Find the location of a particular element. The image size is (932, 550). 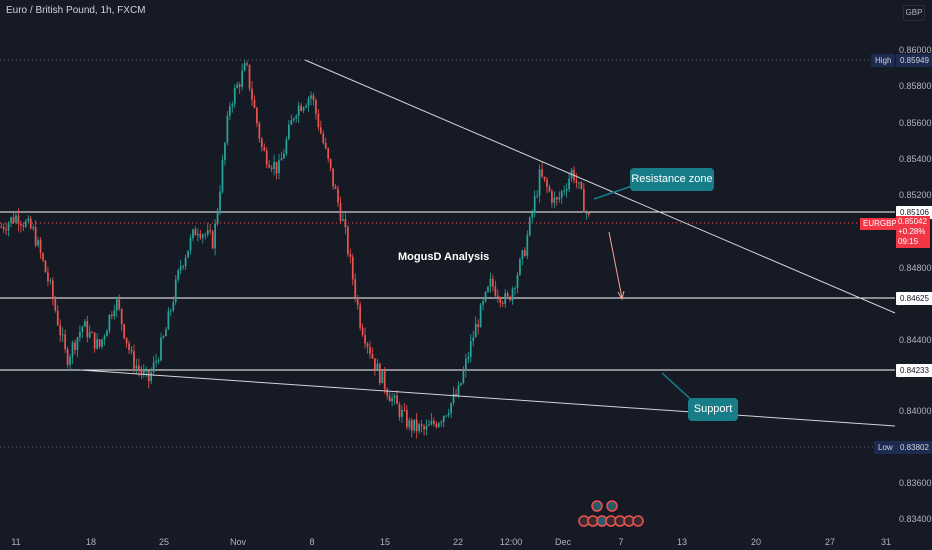

y-tick: 0.85200 is located at coordinates (915, 195).